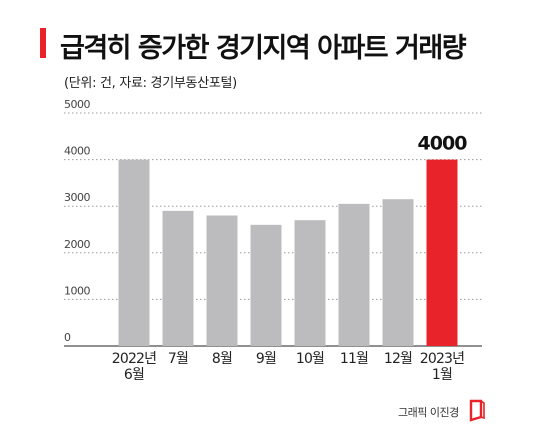 The image size is (550, 432). What do you see at coordinates (77, 197) in the screenshot?
I see `y-tick-label: 3000` at bounding box center [77, 197].